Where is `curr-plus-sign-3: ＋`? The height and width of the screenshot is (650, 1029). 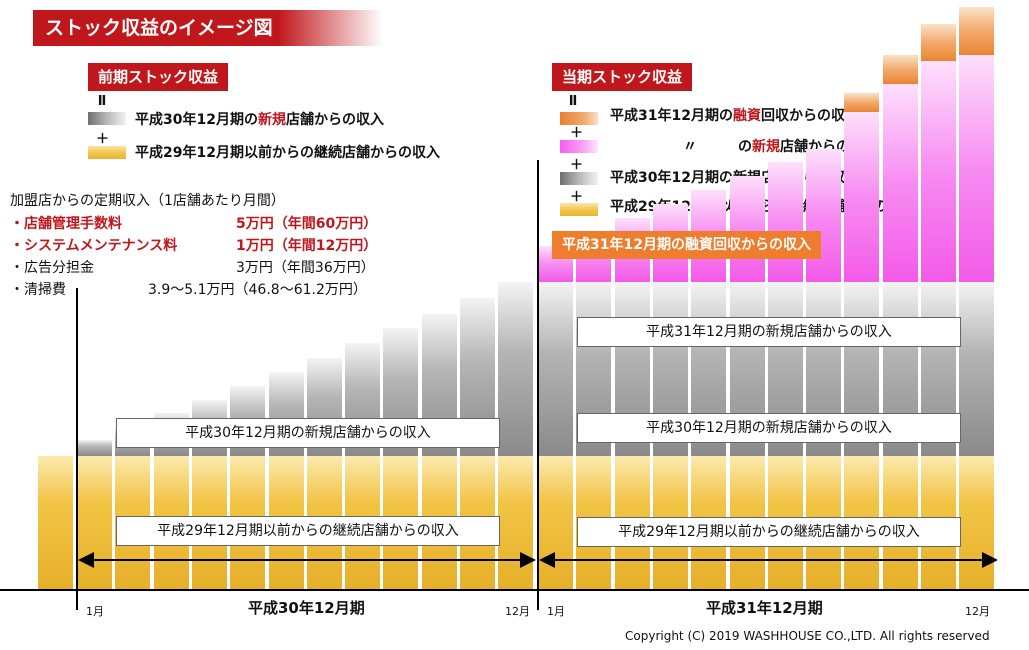
curr-plus-sign-3: ＋ is located at coordinates (577, 197).